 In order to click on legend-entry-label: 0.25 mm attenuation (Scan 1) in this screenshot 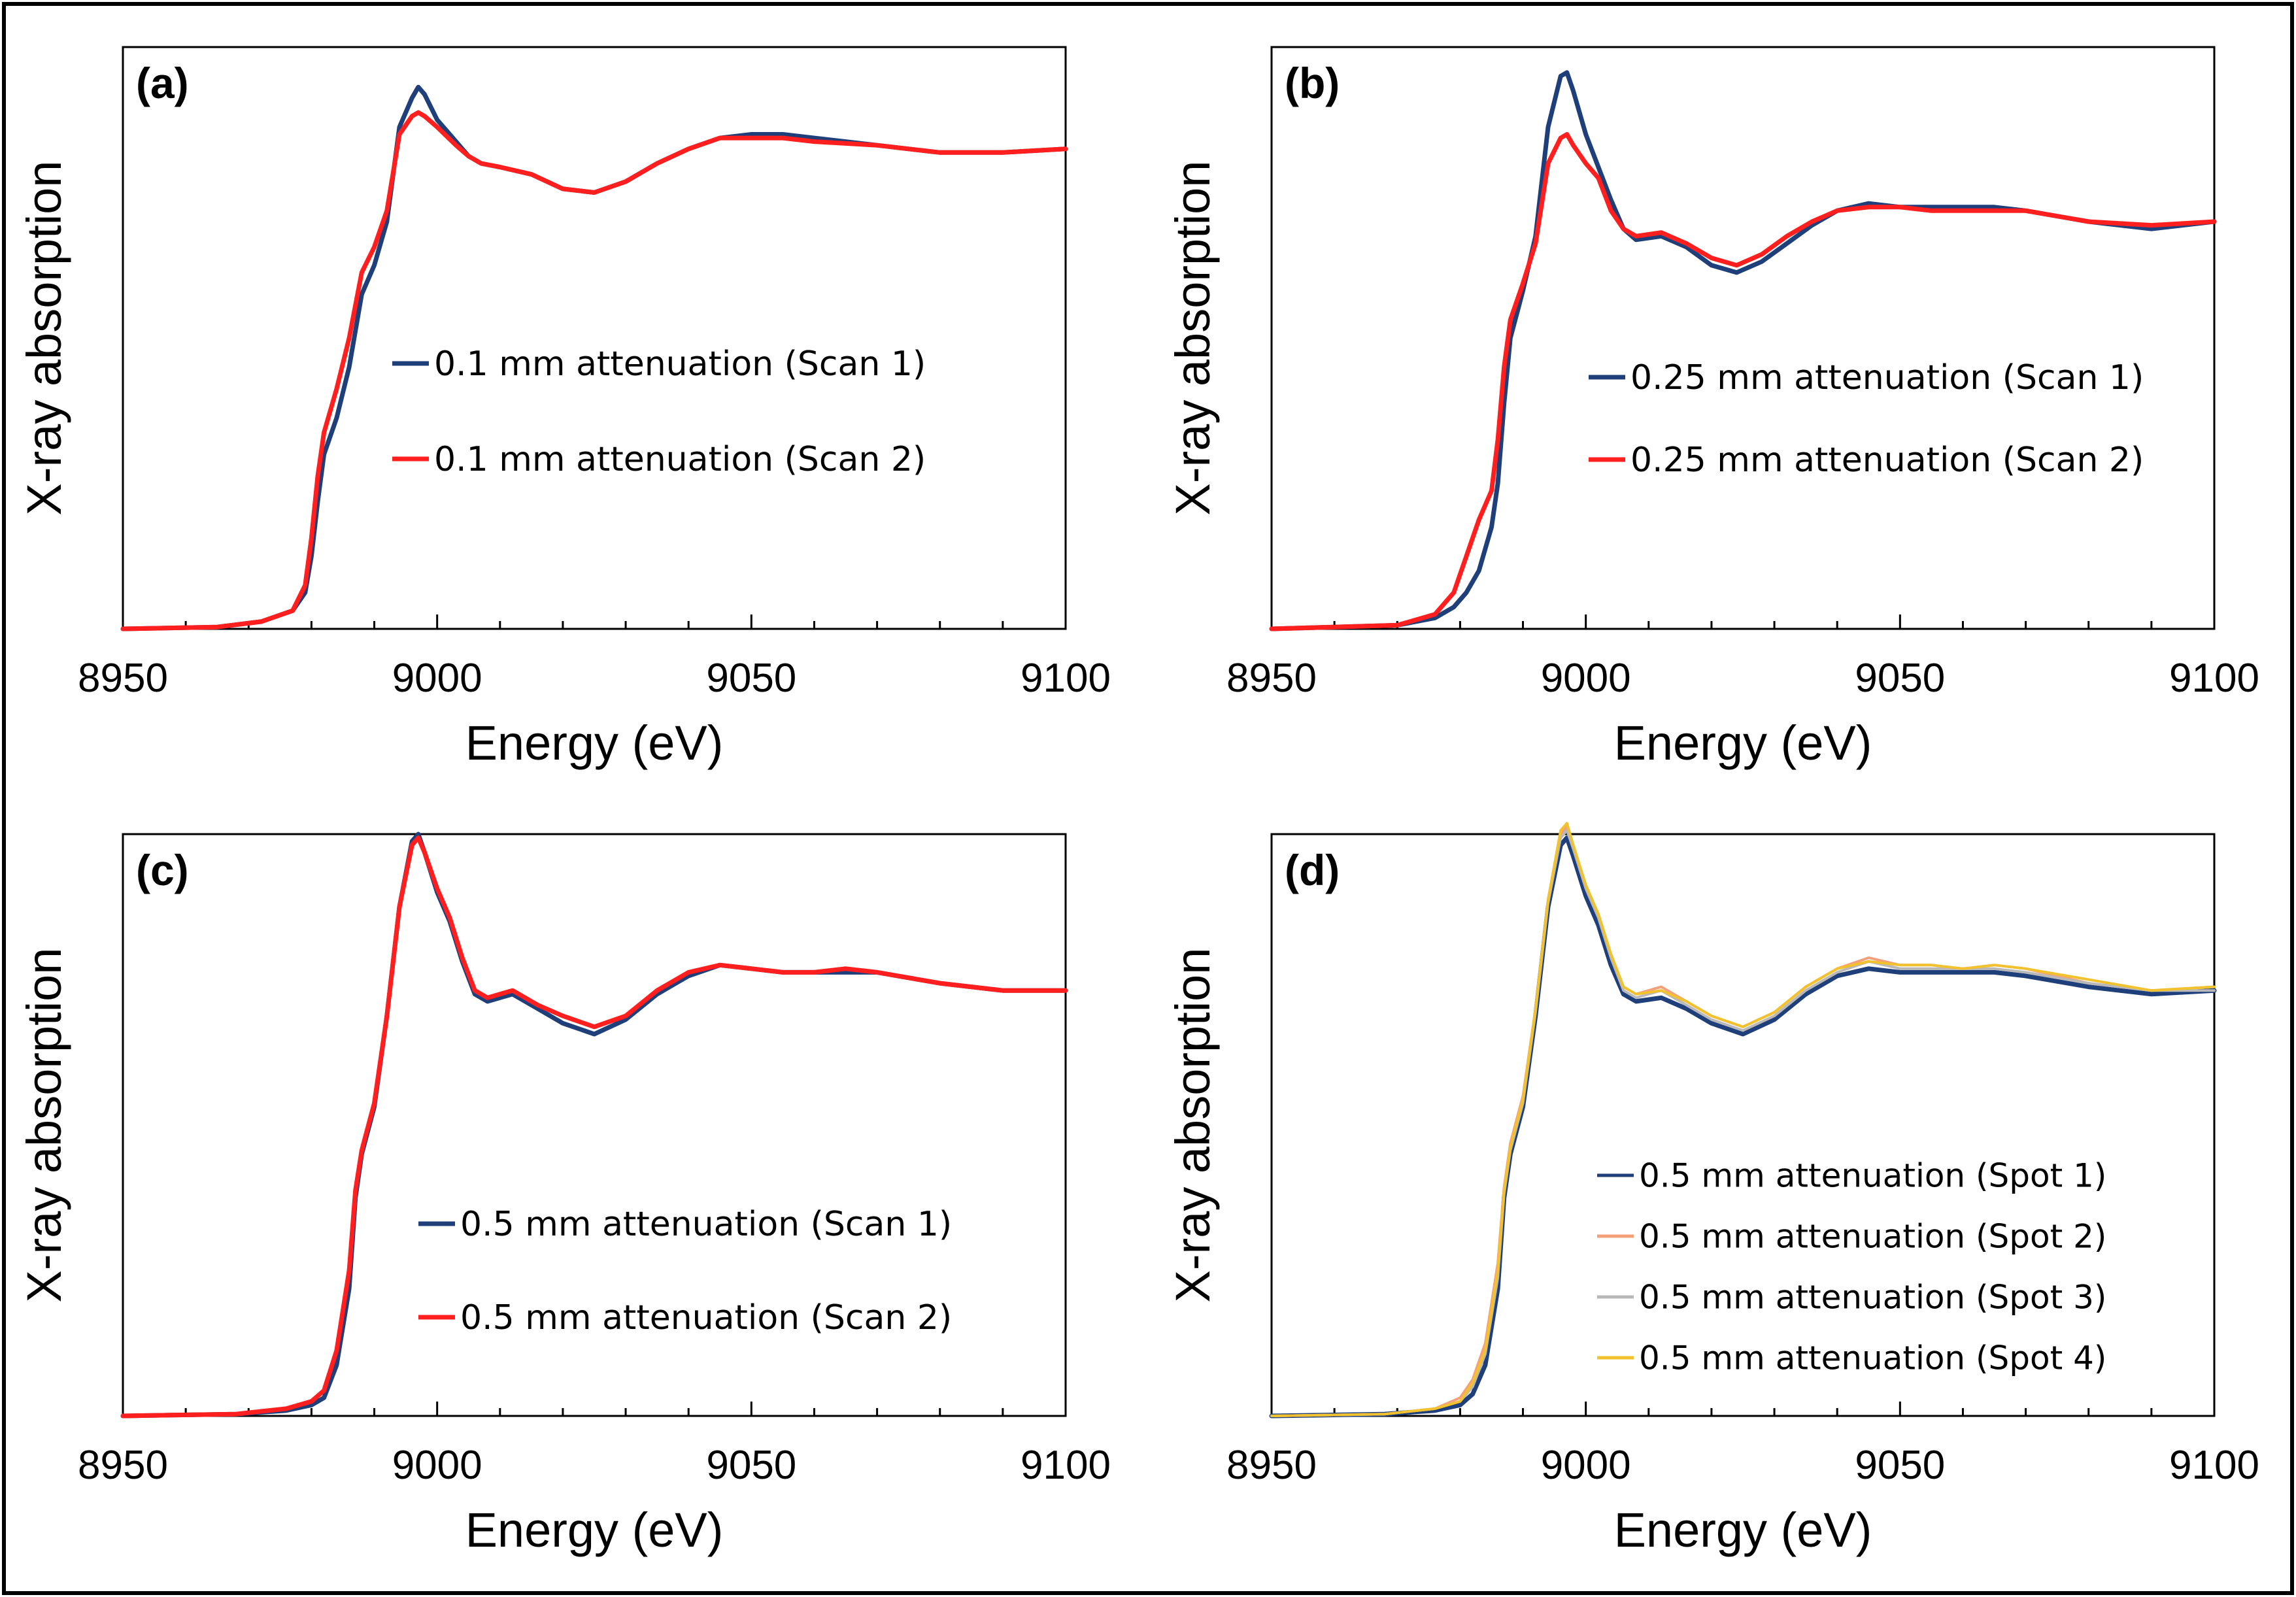, I will do `click(1887, 377)`.